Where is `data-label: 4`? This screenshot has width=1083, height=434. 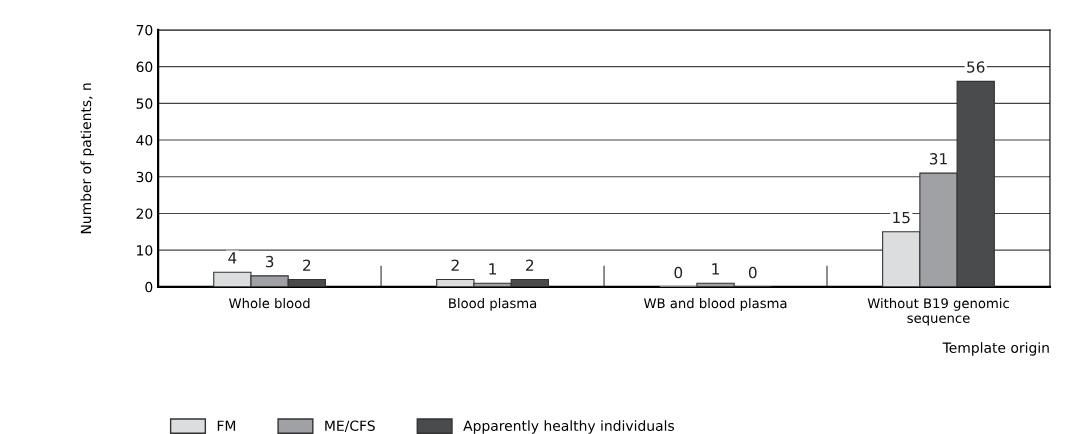 data-label: 4 is located at coordinates (232, 258).